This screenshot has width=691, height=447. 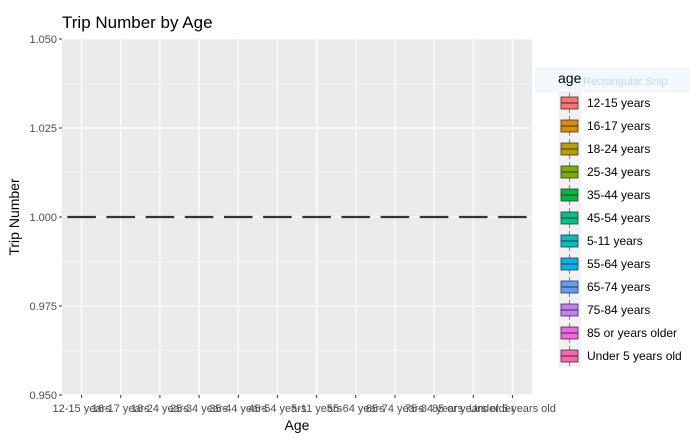 What do you see at coordinates (356, 217) in the screenshot?
I see `box-55-64-years` at bounding box center [356, 217].